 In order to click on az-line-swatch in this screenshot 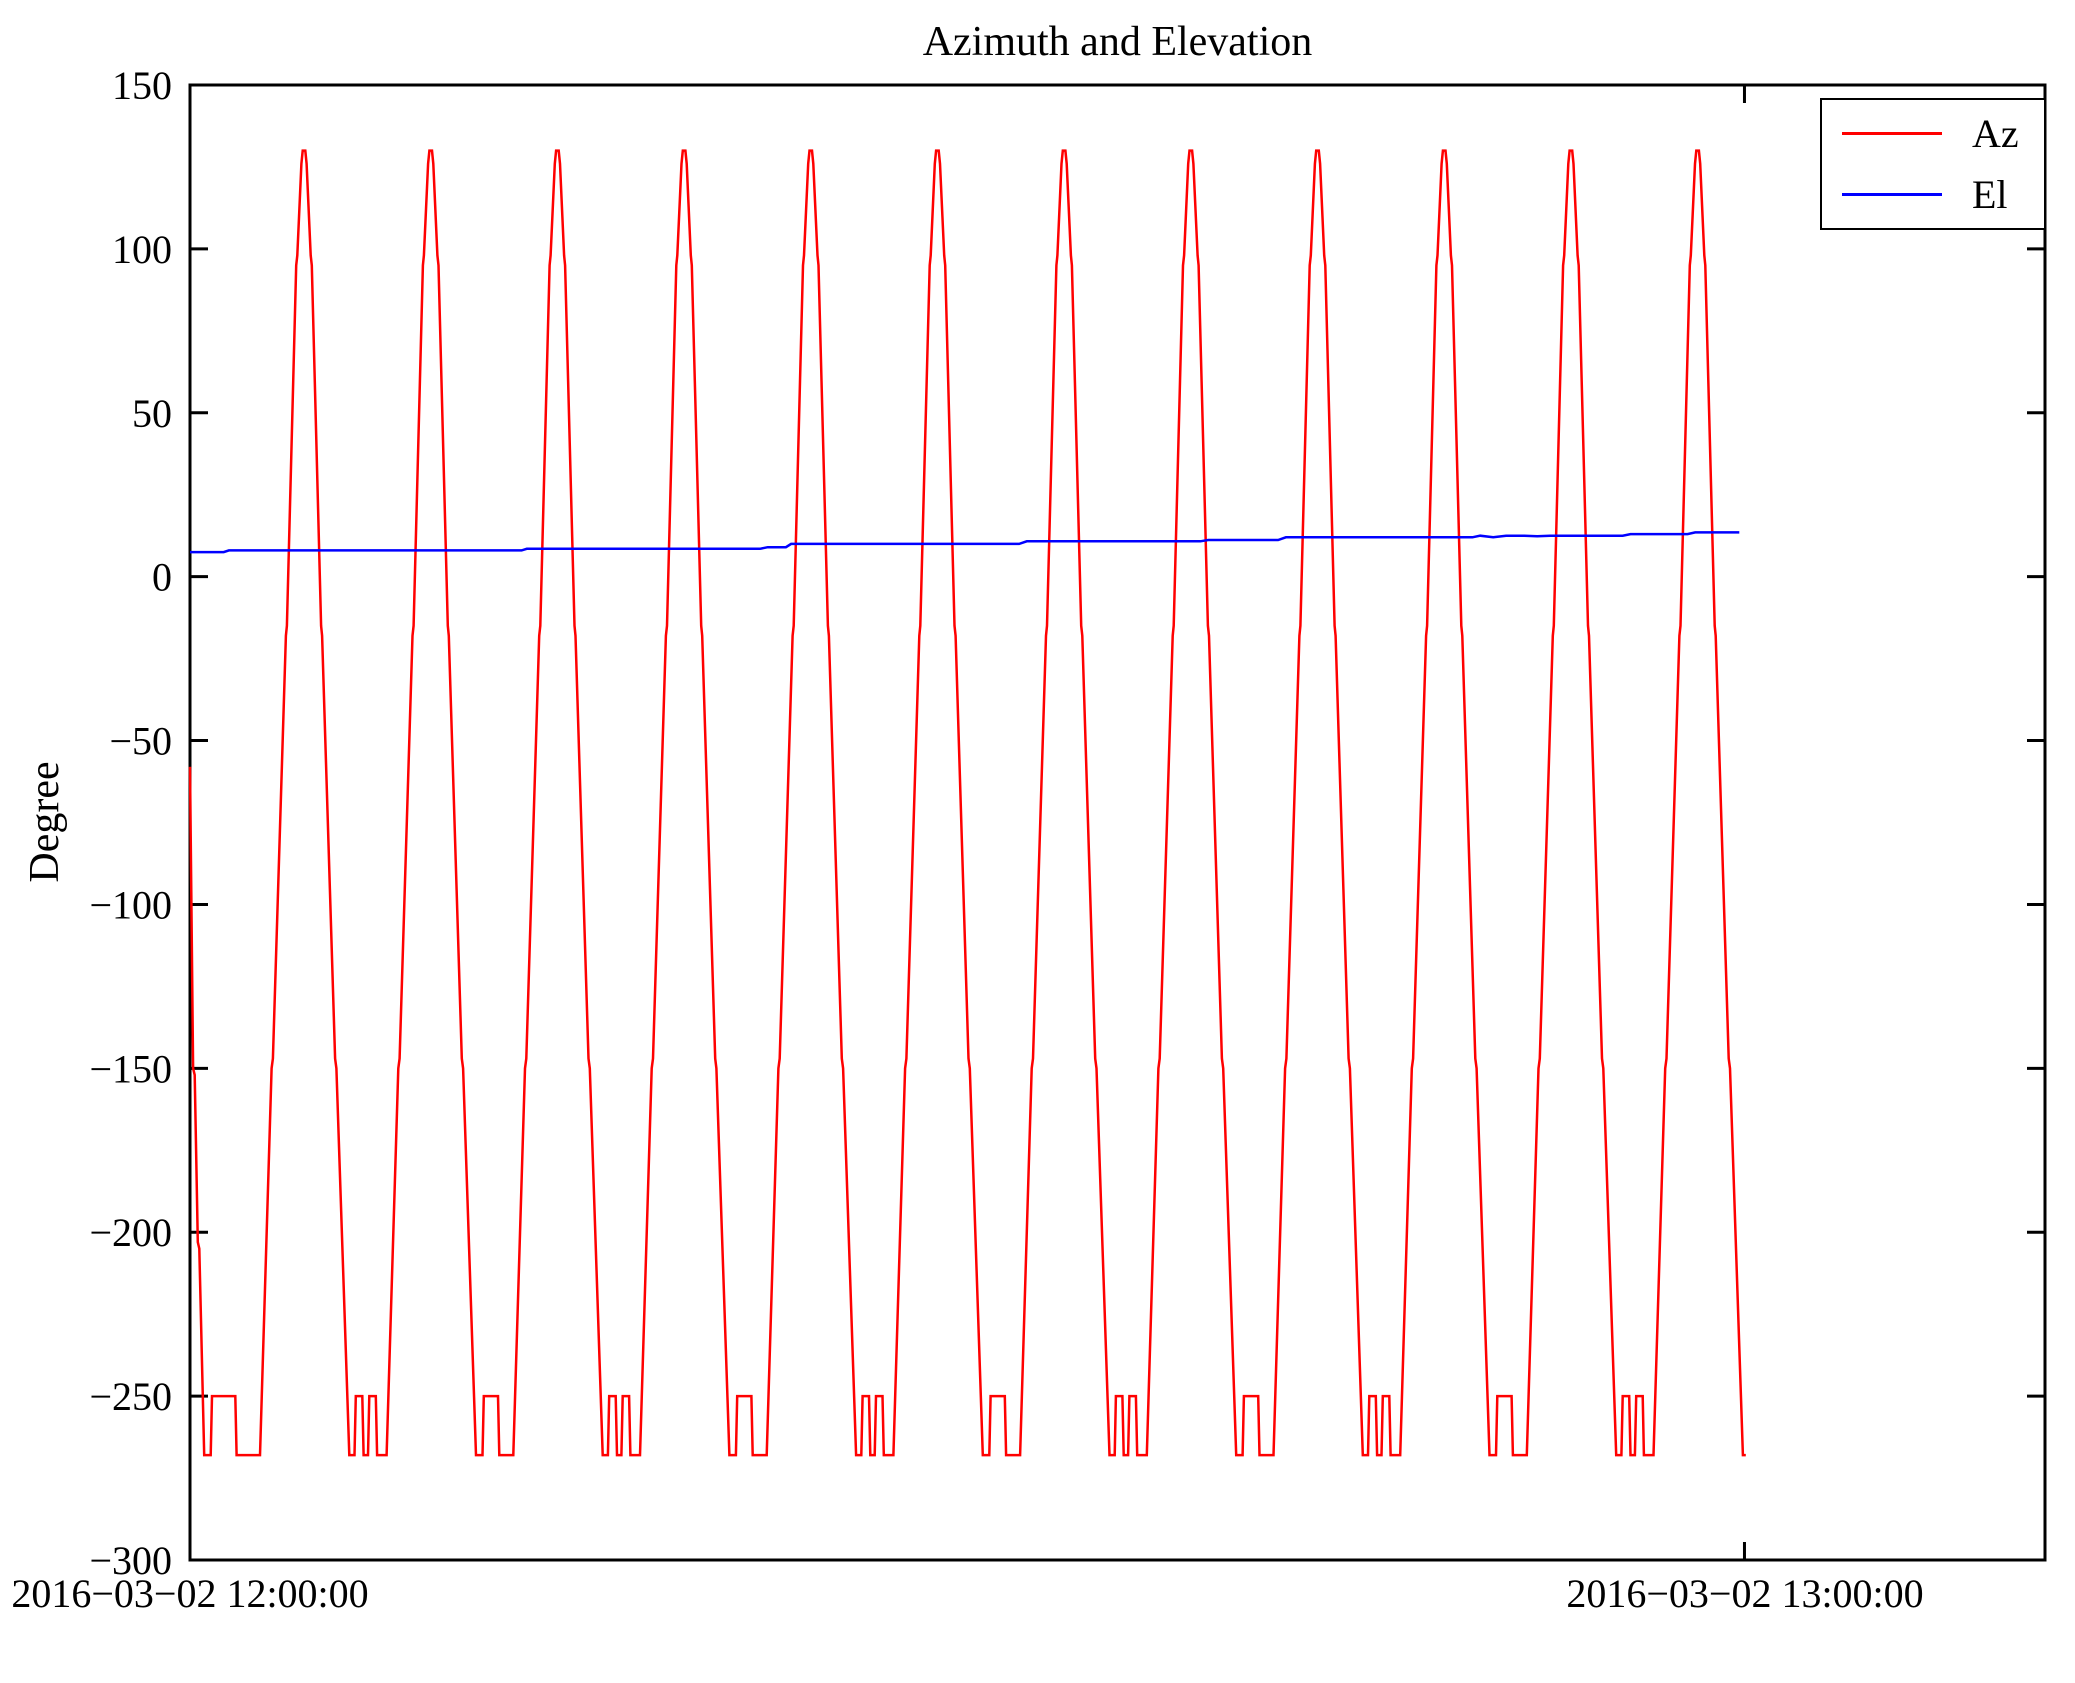, I will do `click(1892, 133)`.